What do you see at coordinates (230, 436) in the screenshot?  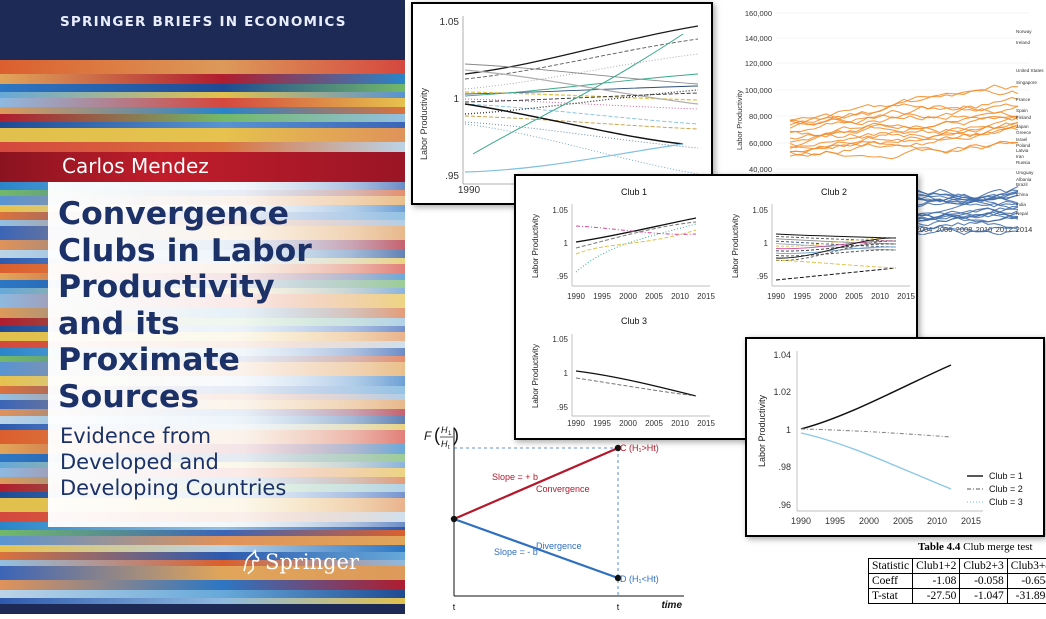 I see `subtitle-line: Evidence from` at bounding box center [230, 436].